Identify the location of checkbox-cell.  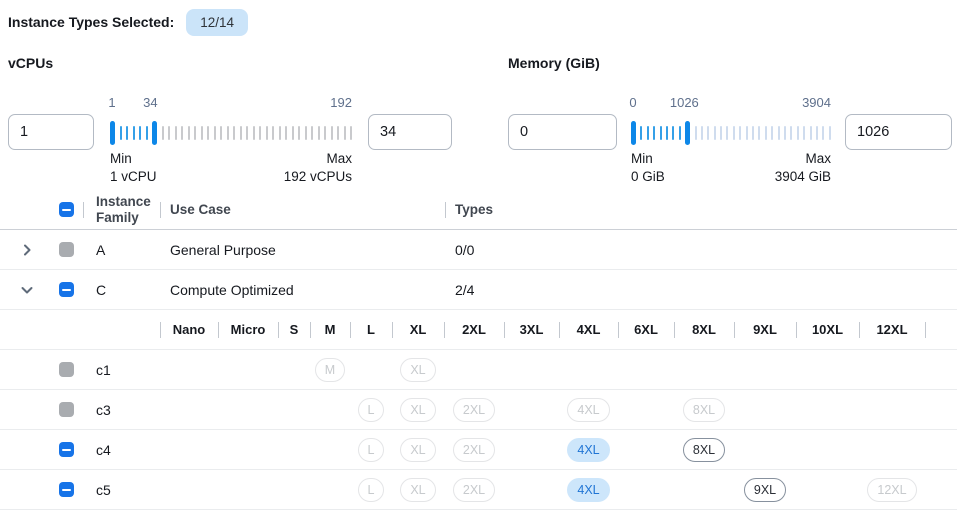
(66, 449).